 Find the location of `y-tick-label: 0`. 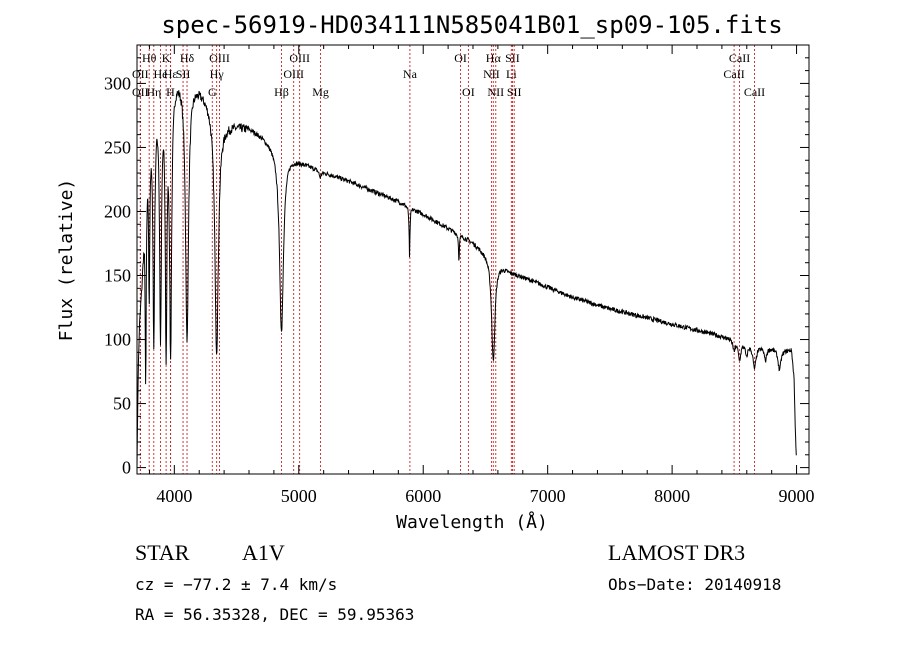

y-tick-label: 0 is located at coordinates (126, 468).